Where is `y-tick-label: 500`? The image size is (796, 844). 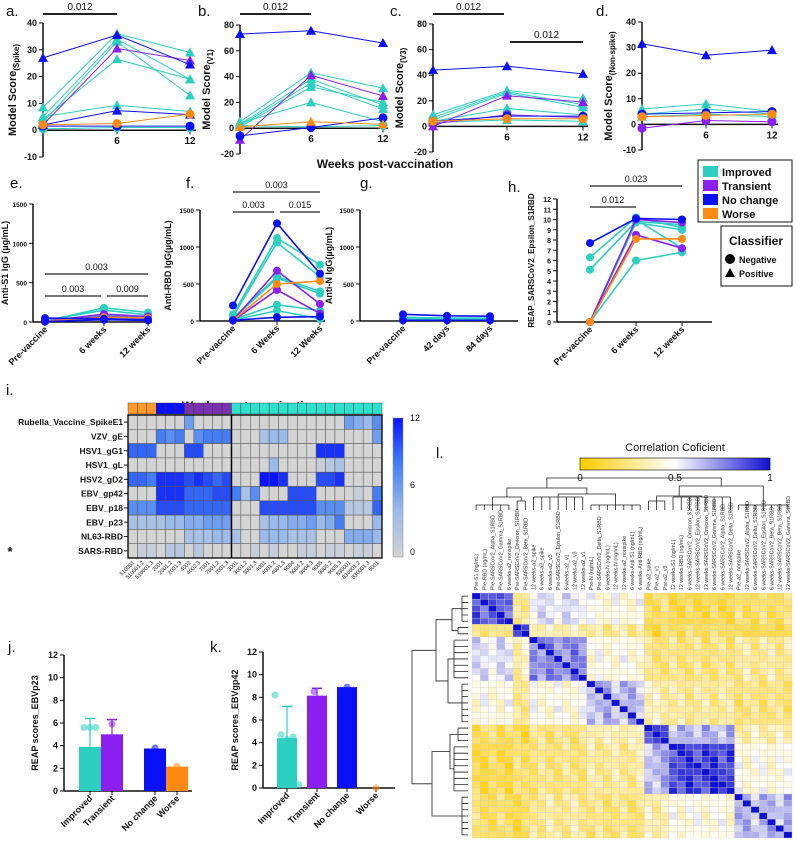
y-tick-label: 500 is located at coordinates (188, 285).